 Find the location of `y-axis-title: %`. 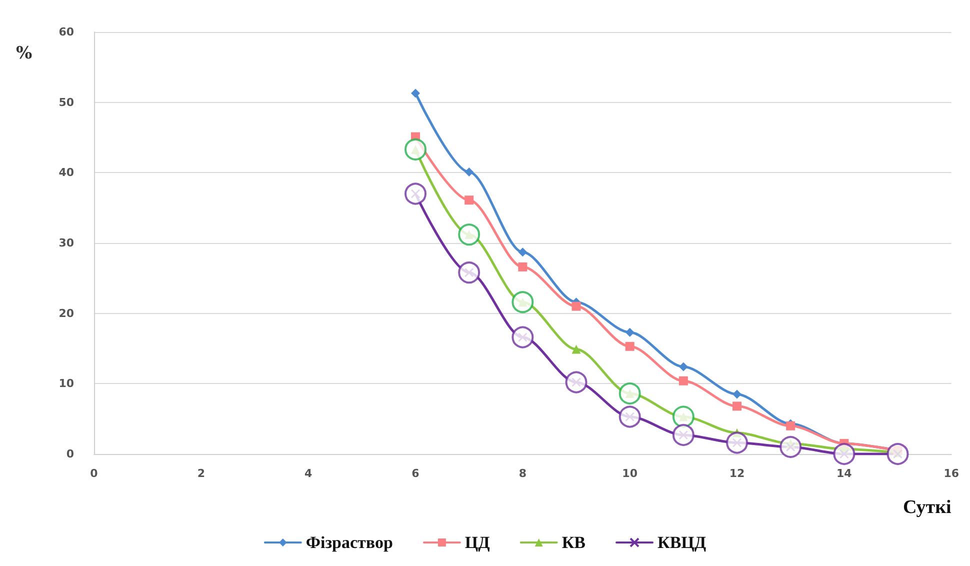

y-axis-title: % is located at coordinates (24, 54).